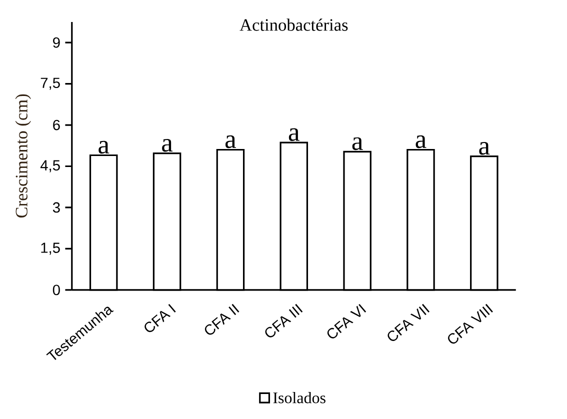  Describe the element at coordinates (470, 324) in the screenshot. I see `x-tick-label: CFA VIII` at that location.